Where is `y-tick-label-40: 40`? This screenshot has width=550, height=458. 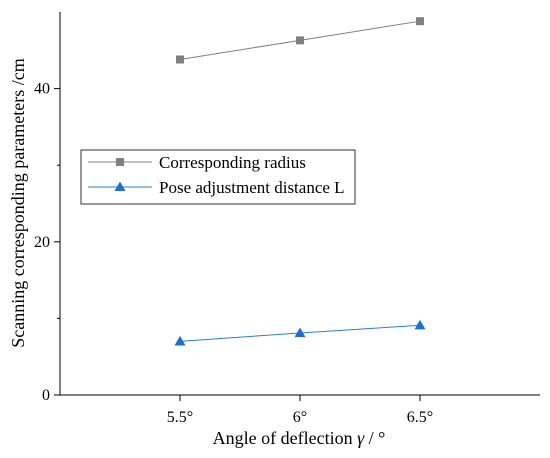
y-tick-label-40: 40 is located at coordinates (42, 89).